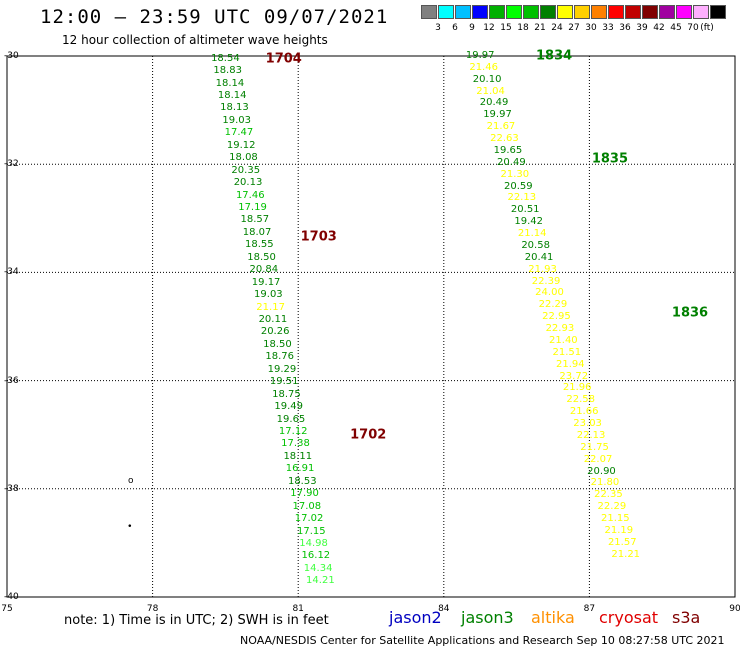  What do you see at coordinates (707, 28) in the screenshot?
I see `scale-unit: (ft)` at bounding box center [707, 28].